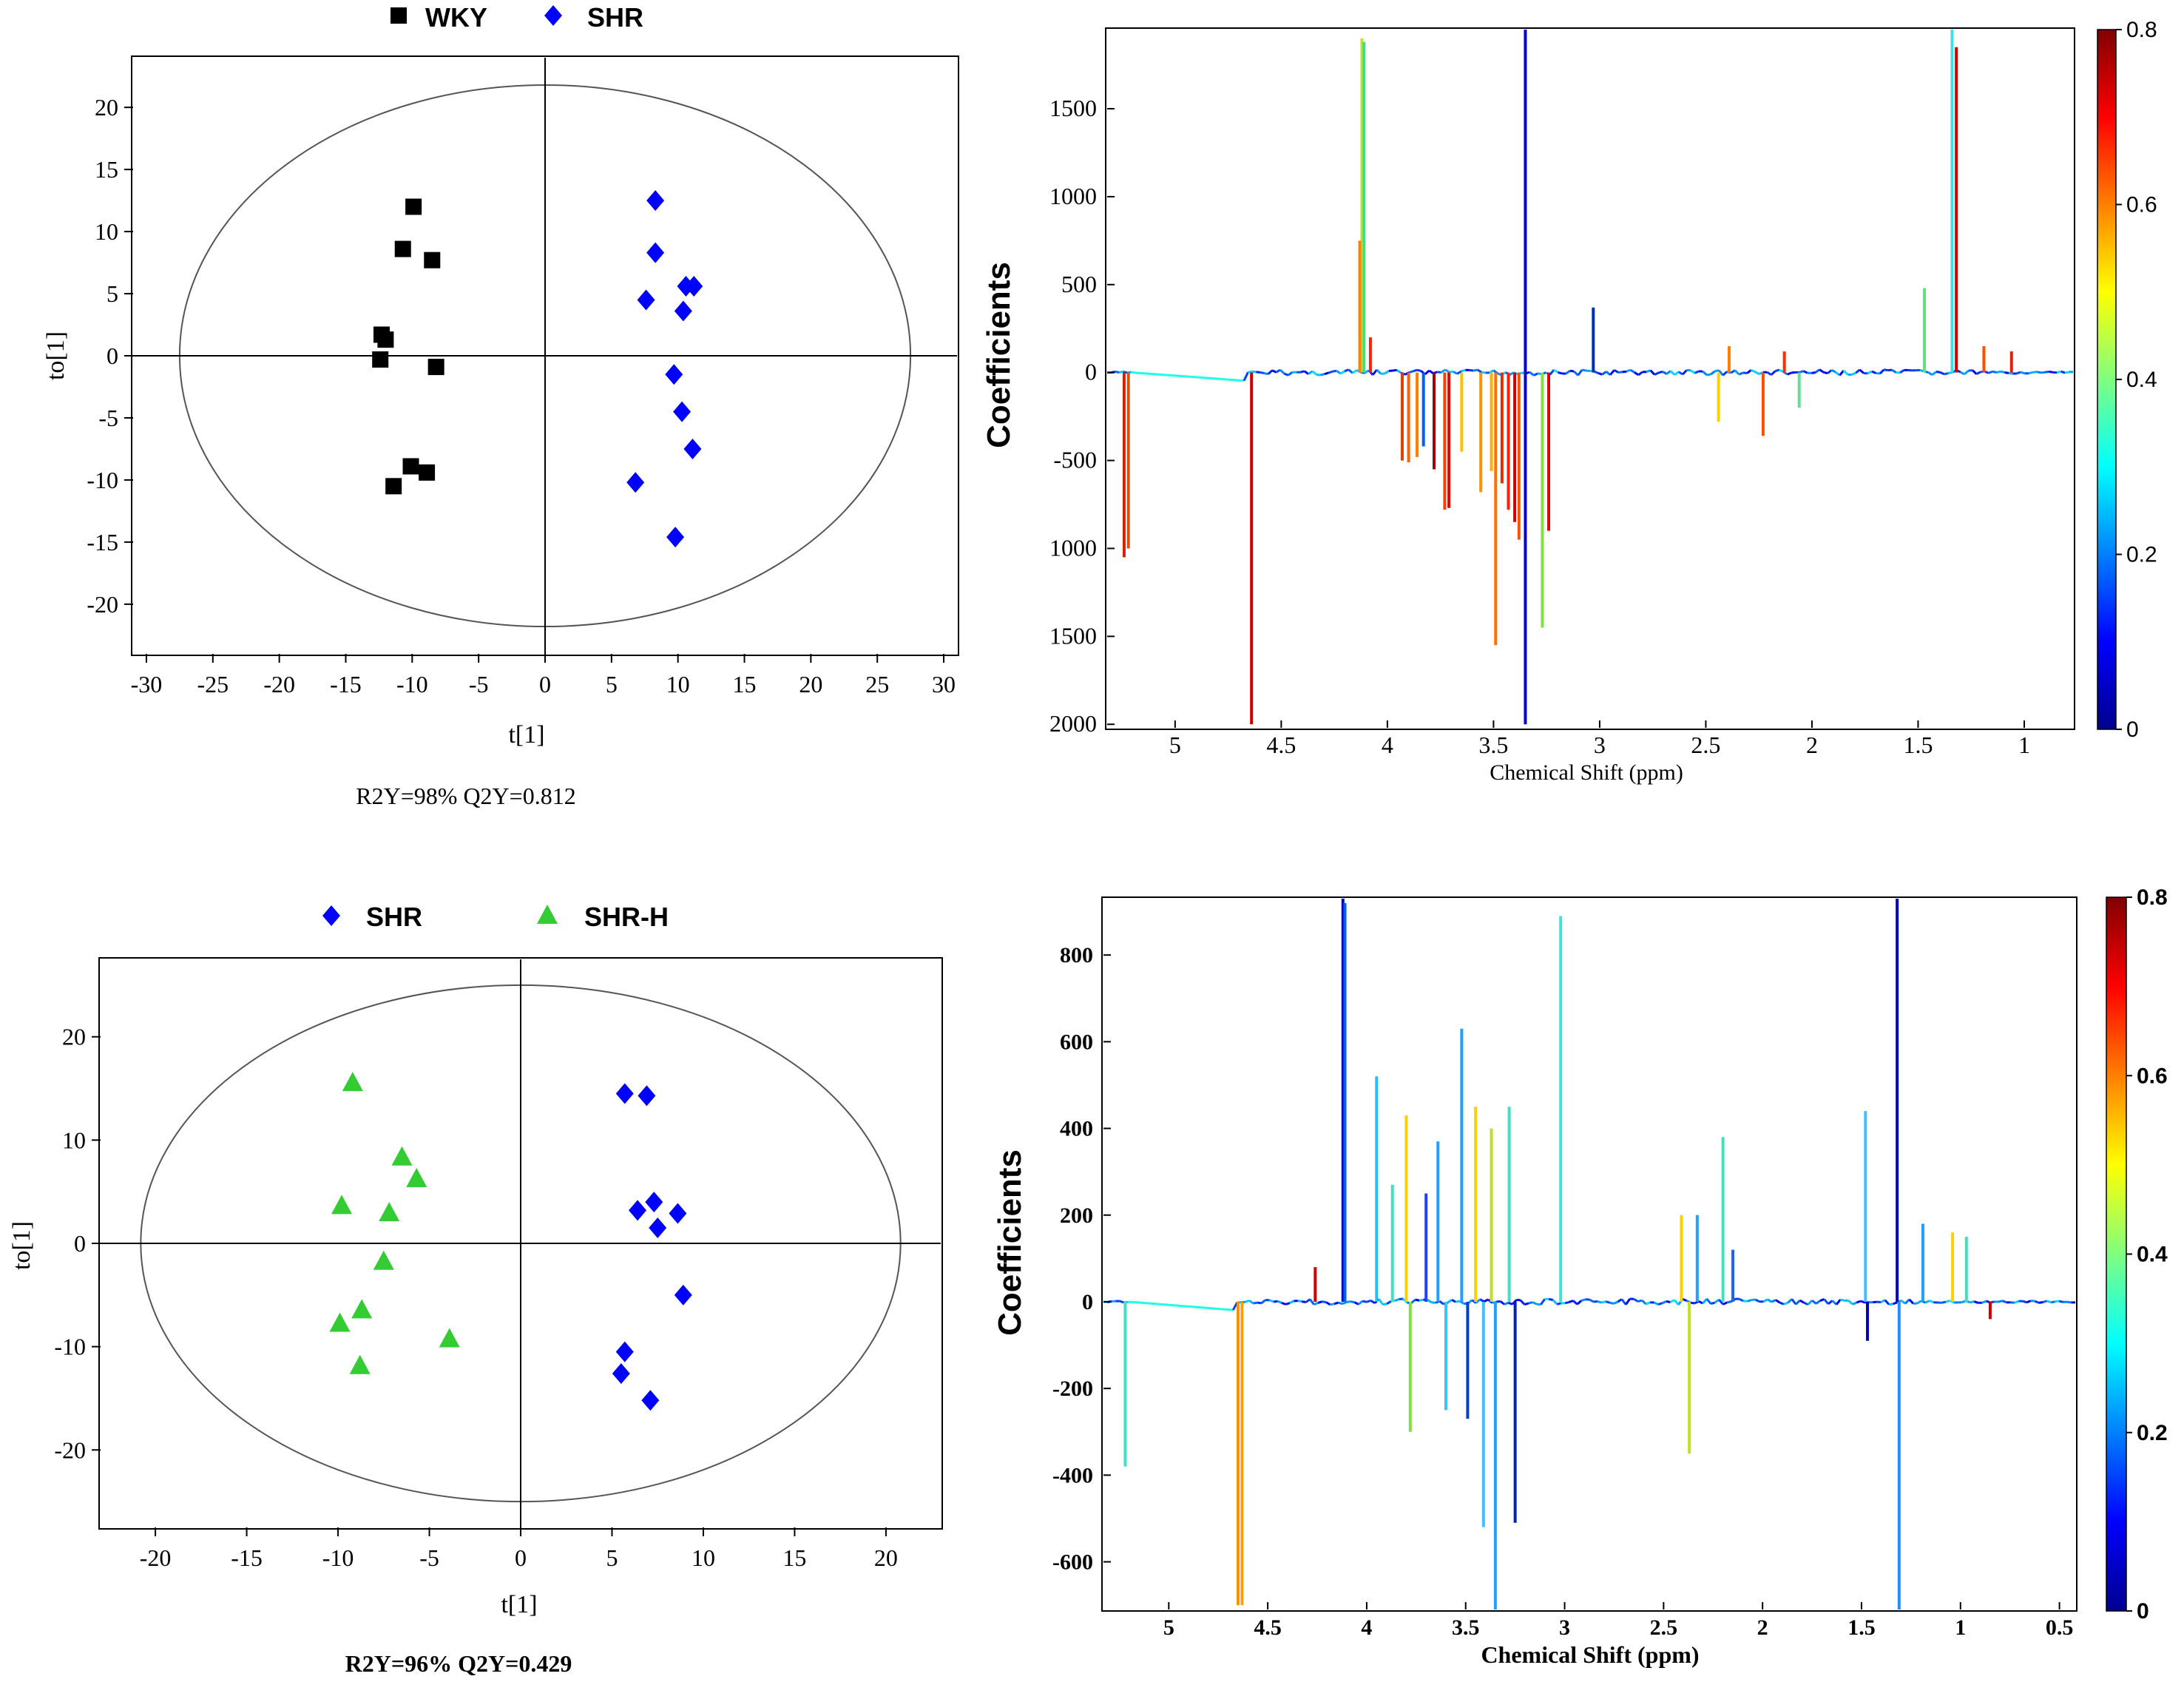  I want to click on legend-marker-shrh, so click(548, 914).